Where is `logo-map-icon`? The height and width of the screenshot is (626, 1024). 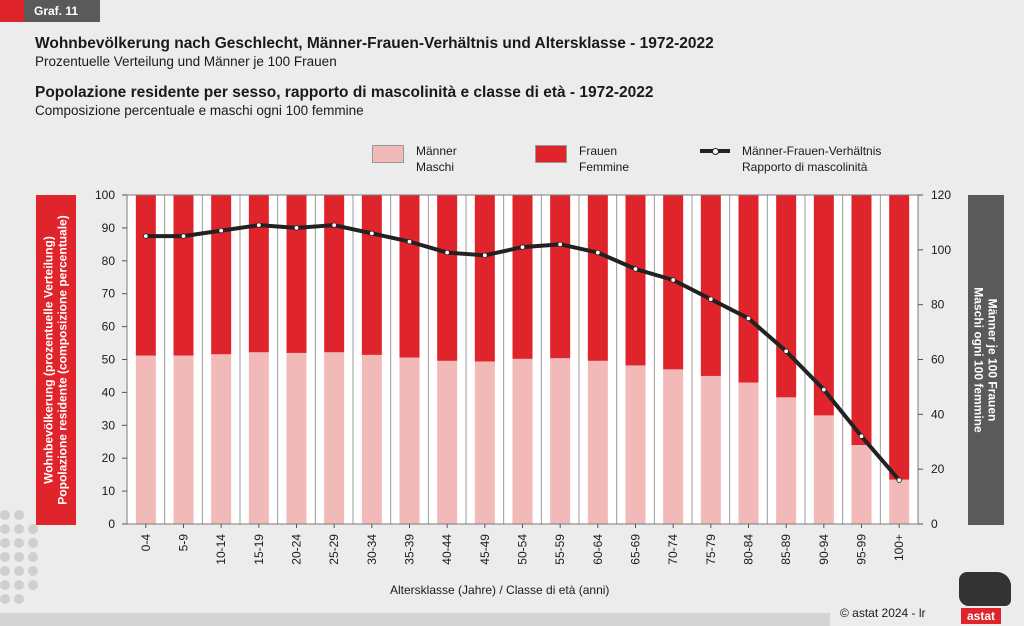 logo-map-icon is located at coordinates (985, 589).